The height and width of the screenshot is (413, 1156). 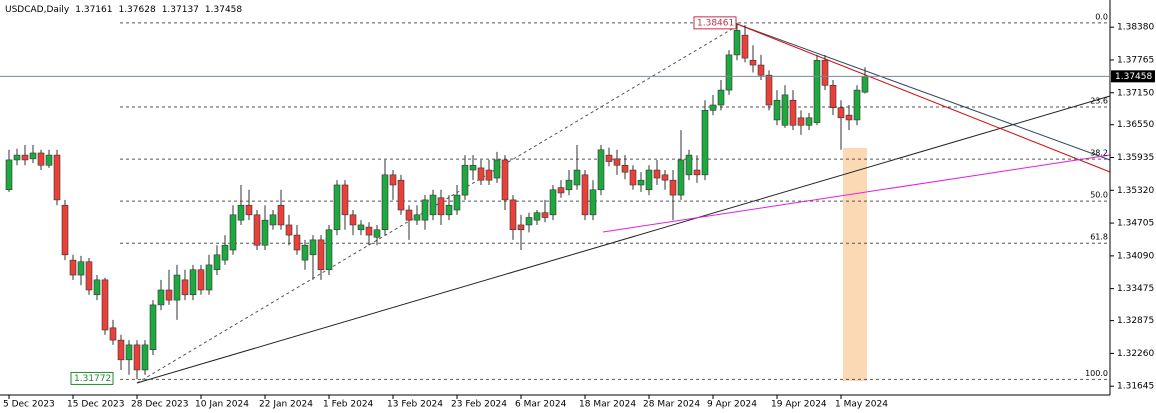 I want to click on low-price-label: 1.31772, so click(x=92, y=379).